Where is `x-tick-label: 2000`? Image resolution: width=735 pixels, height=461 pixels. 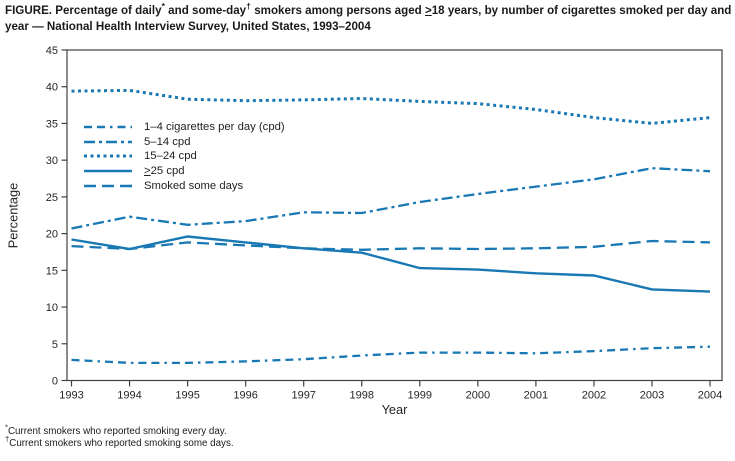 x-tick-label: 2000 is located at coordinates (478, 396).